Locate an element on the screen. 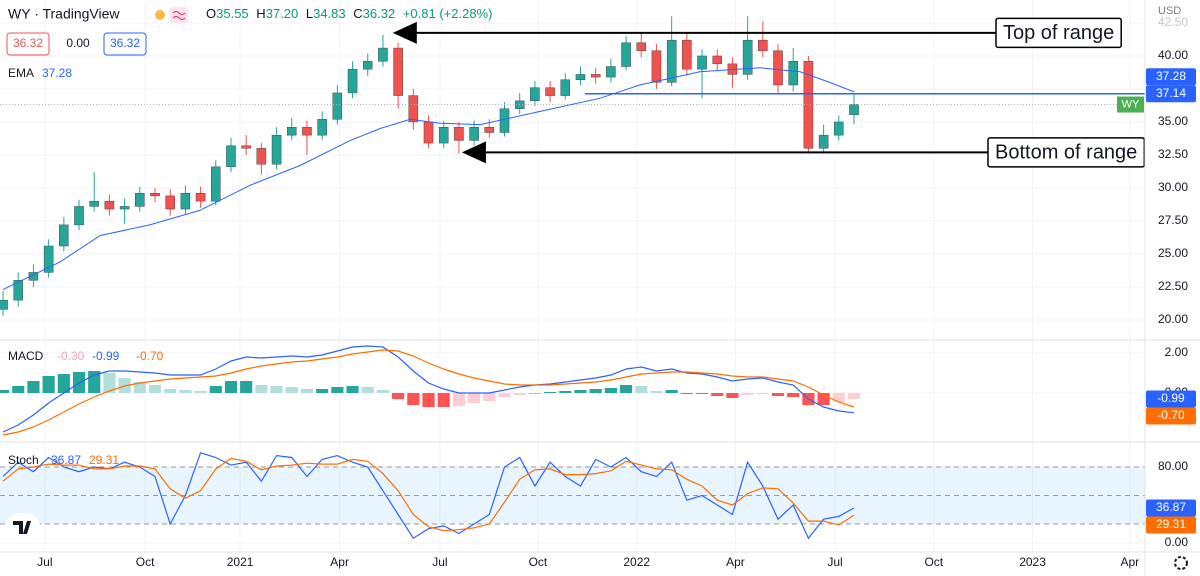 The height and width of the screenshot is (576, 1200). sell-box is located at coordinates (28, 44).